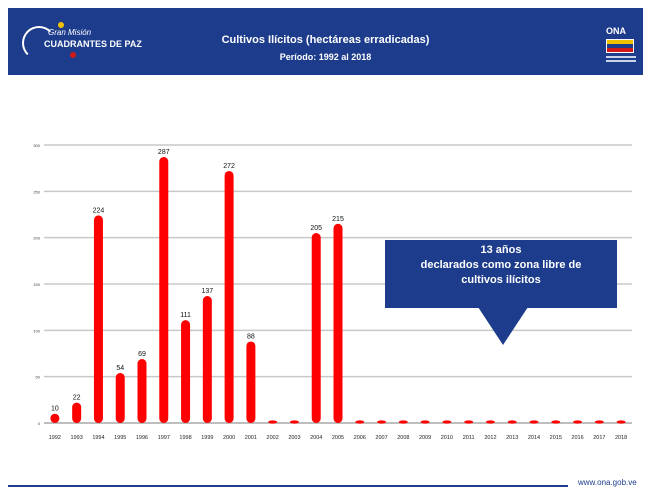  What do you see at coordinates (359, 421) in the screenshot?
I see `bar-2006` at bounding box center [359, 421].